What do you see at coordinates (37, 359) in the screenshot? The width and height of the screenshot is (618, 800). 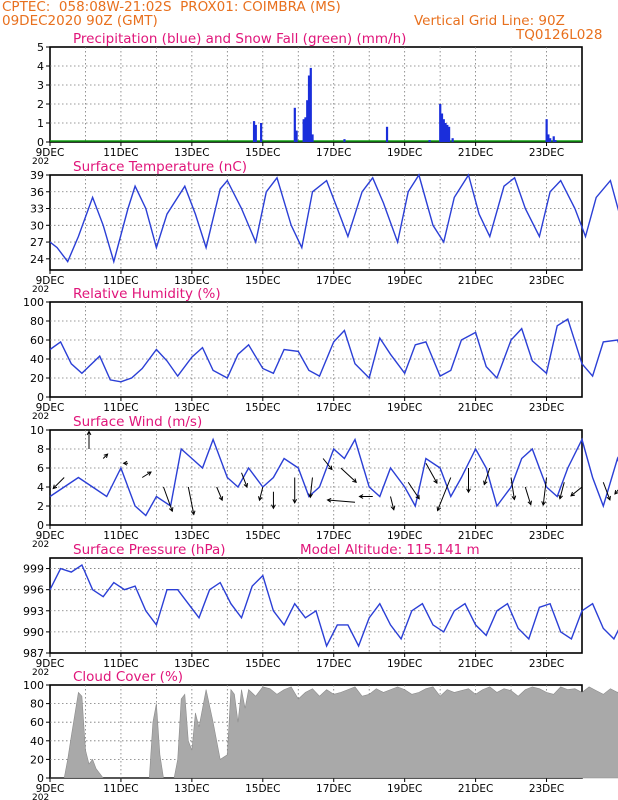 I see `rh-ytick-label: 40` at bounding box center [37, 359].